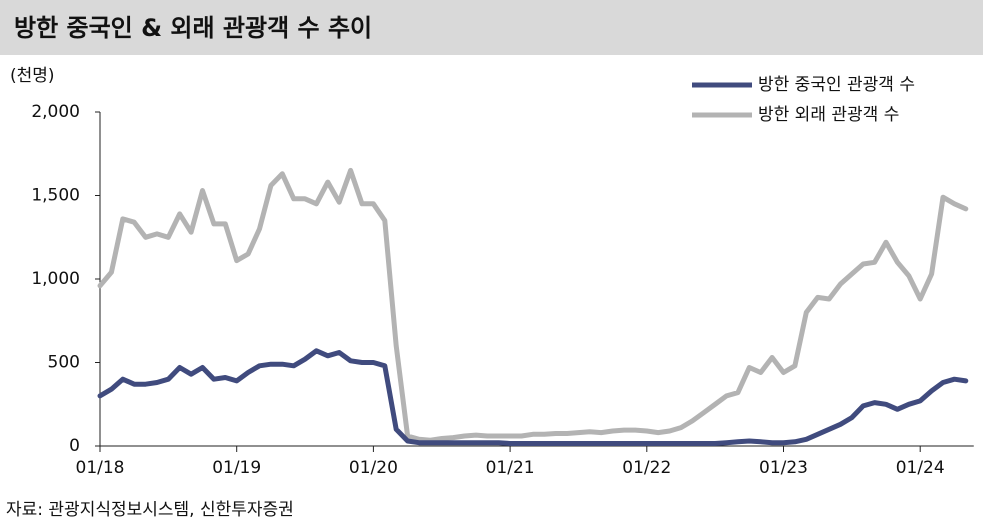  Describe the element at coordinates (828, 115) in the screenshot. I see `legend-label: 방한 외래 관광객 수` at that location.